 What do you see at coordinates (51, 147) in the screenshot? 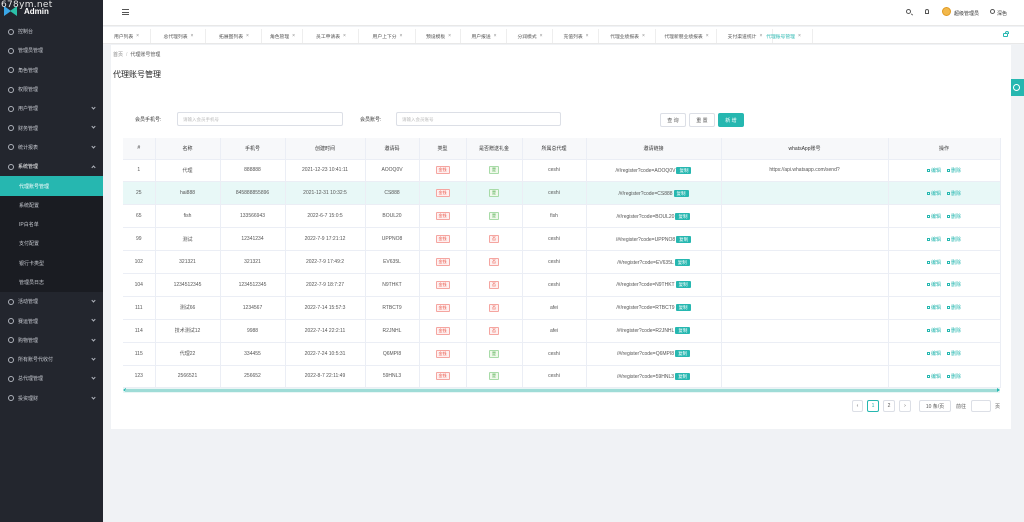
I see `sidebar-item-6: 统计报表` at bounding box center [51, 147].